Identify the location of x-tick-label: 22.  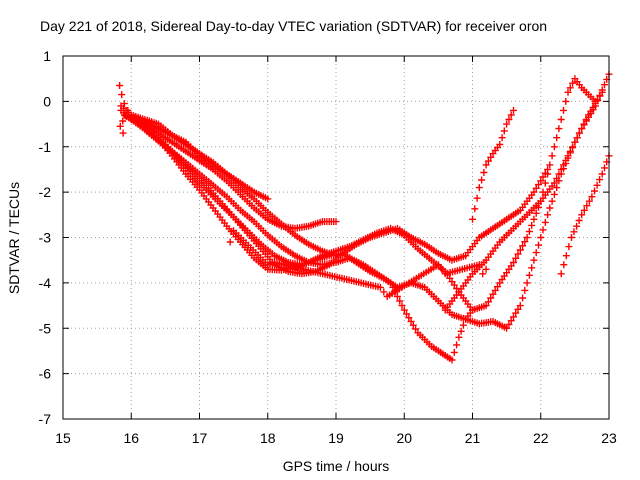
(541, 438).